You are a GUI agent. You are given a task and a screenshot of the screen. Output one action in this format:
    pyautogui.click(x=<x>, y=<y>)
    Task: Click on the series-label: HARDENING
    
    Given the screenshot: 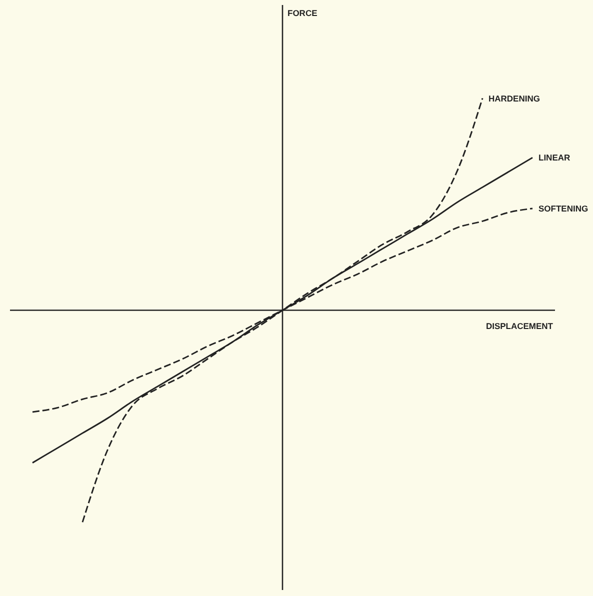 What is the action you would take?
    pyautogui.click(x=514, y=98)
    